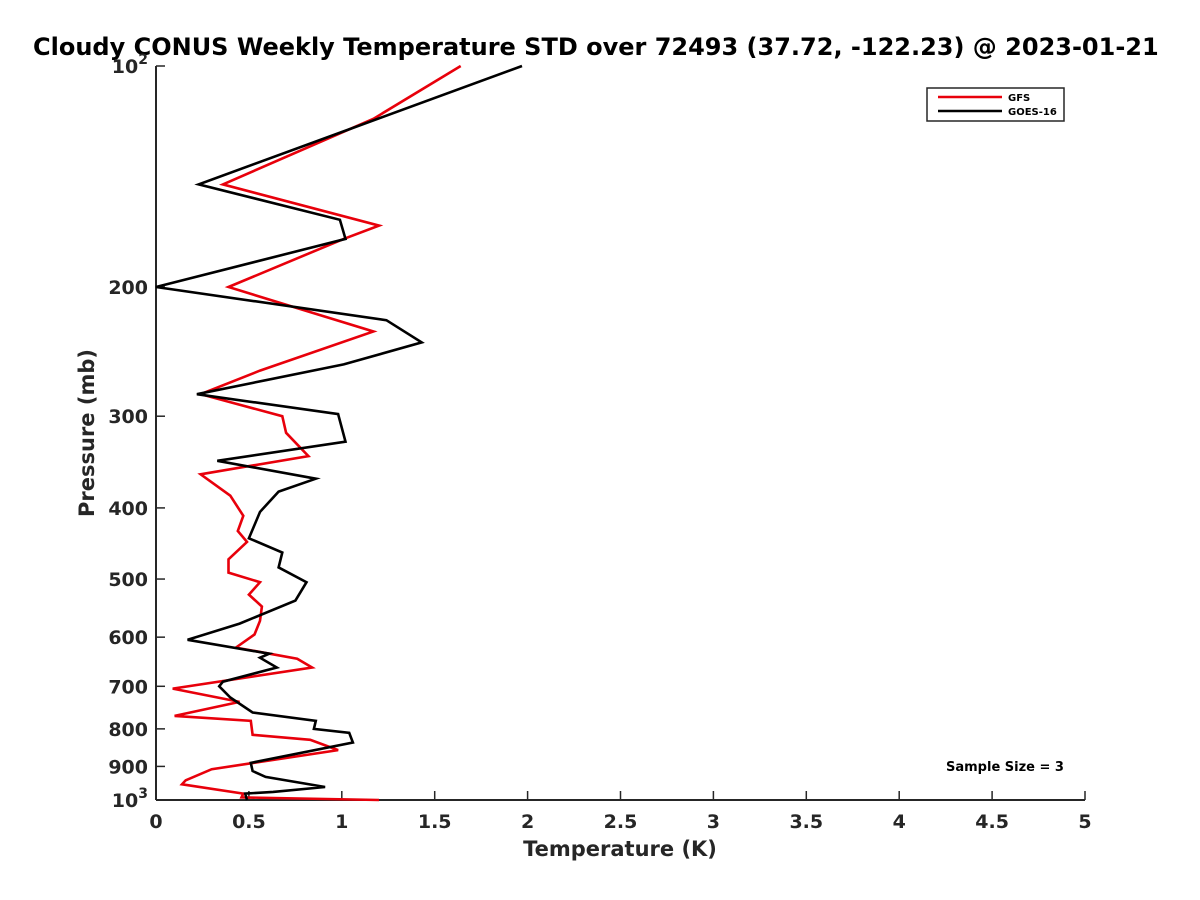 The height and width of the screenshot is (900, 1200). Describe the element at coordinates (128, 288) in the screenshot. I see `y-tick-label: 200` at that location.